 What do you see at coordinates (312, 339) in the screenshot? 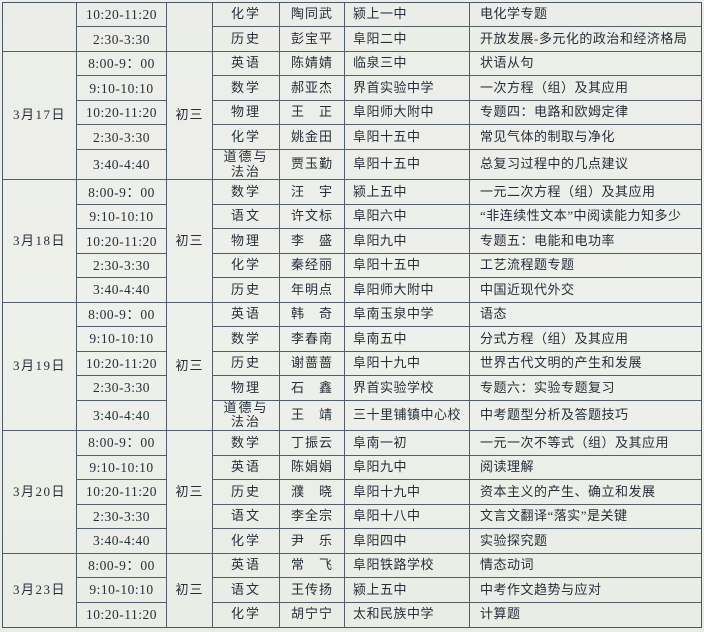
I see `teacher-cell: 李春南` at bounding box center [312, 339].